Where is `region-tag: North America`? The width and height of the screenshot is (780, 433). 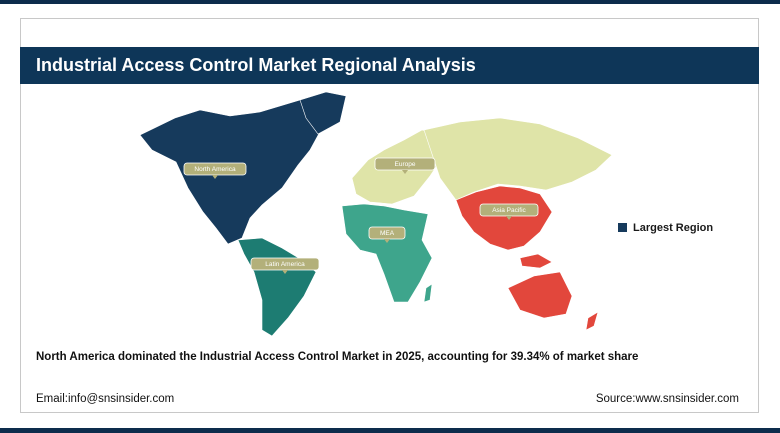
region-tag: North America is located at coordinates (215, 170).